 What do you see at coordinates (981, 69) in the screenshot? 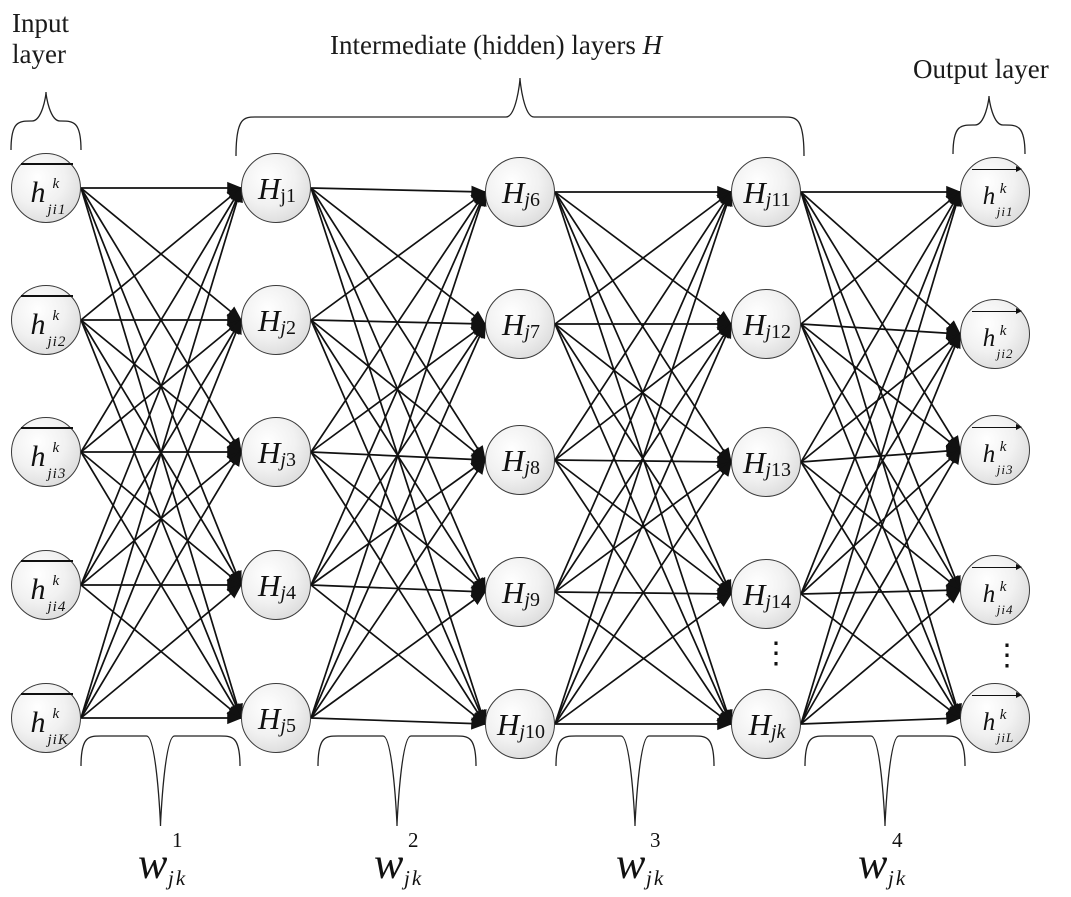
I see `output-layer-label: Output layer` at bounding box center [981, 69].